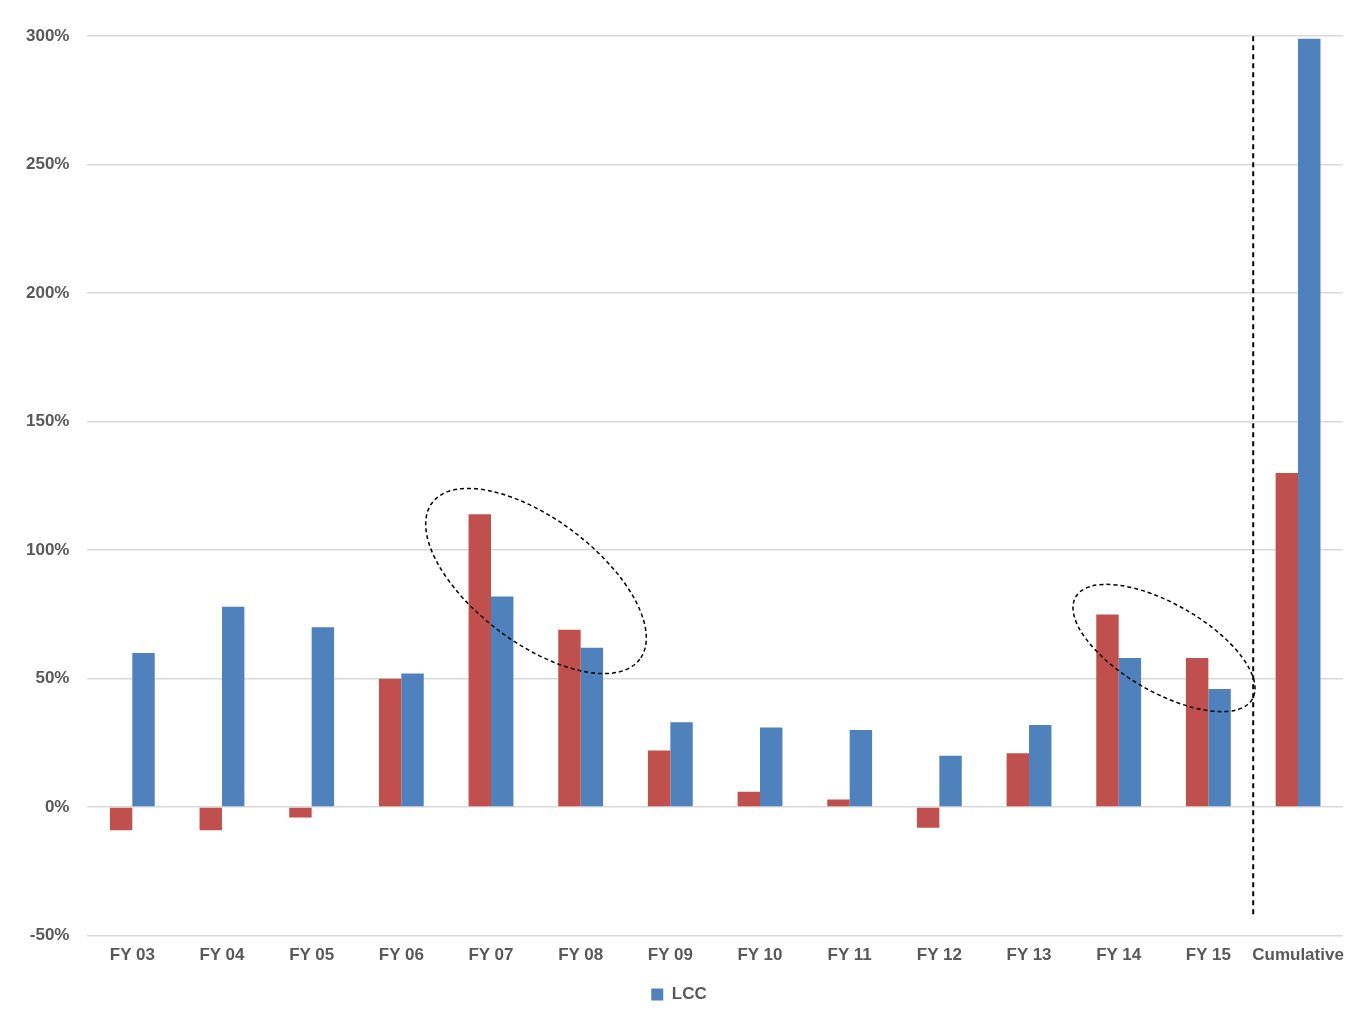  I want to click on x-tick-label: FY 08, so click(581, 955).